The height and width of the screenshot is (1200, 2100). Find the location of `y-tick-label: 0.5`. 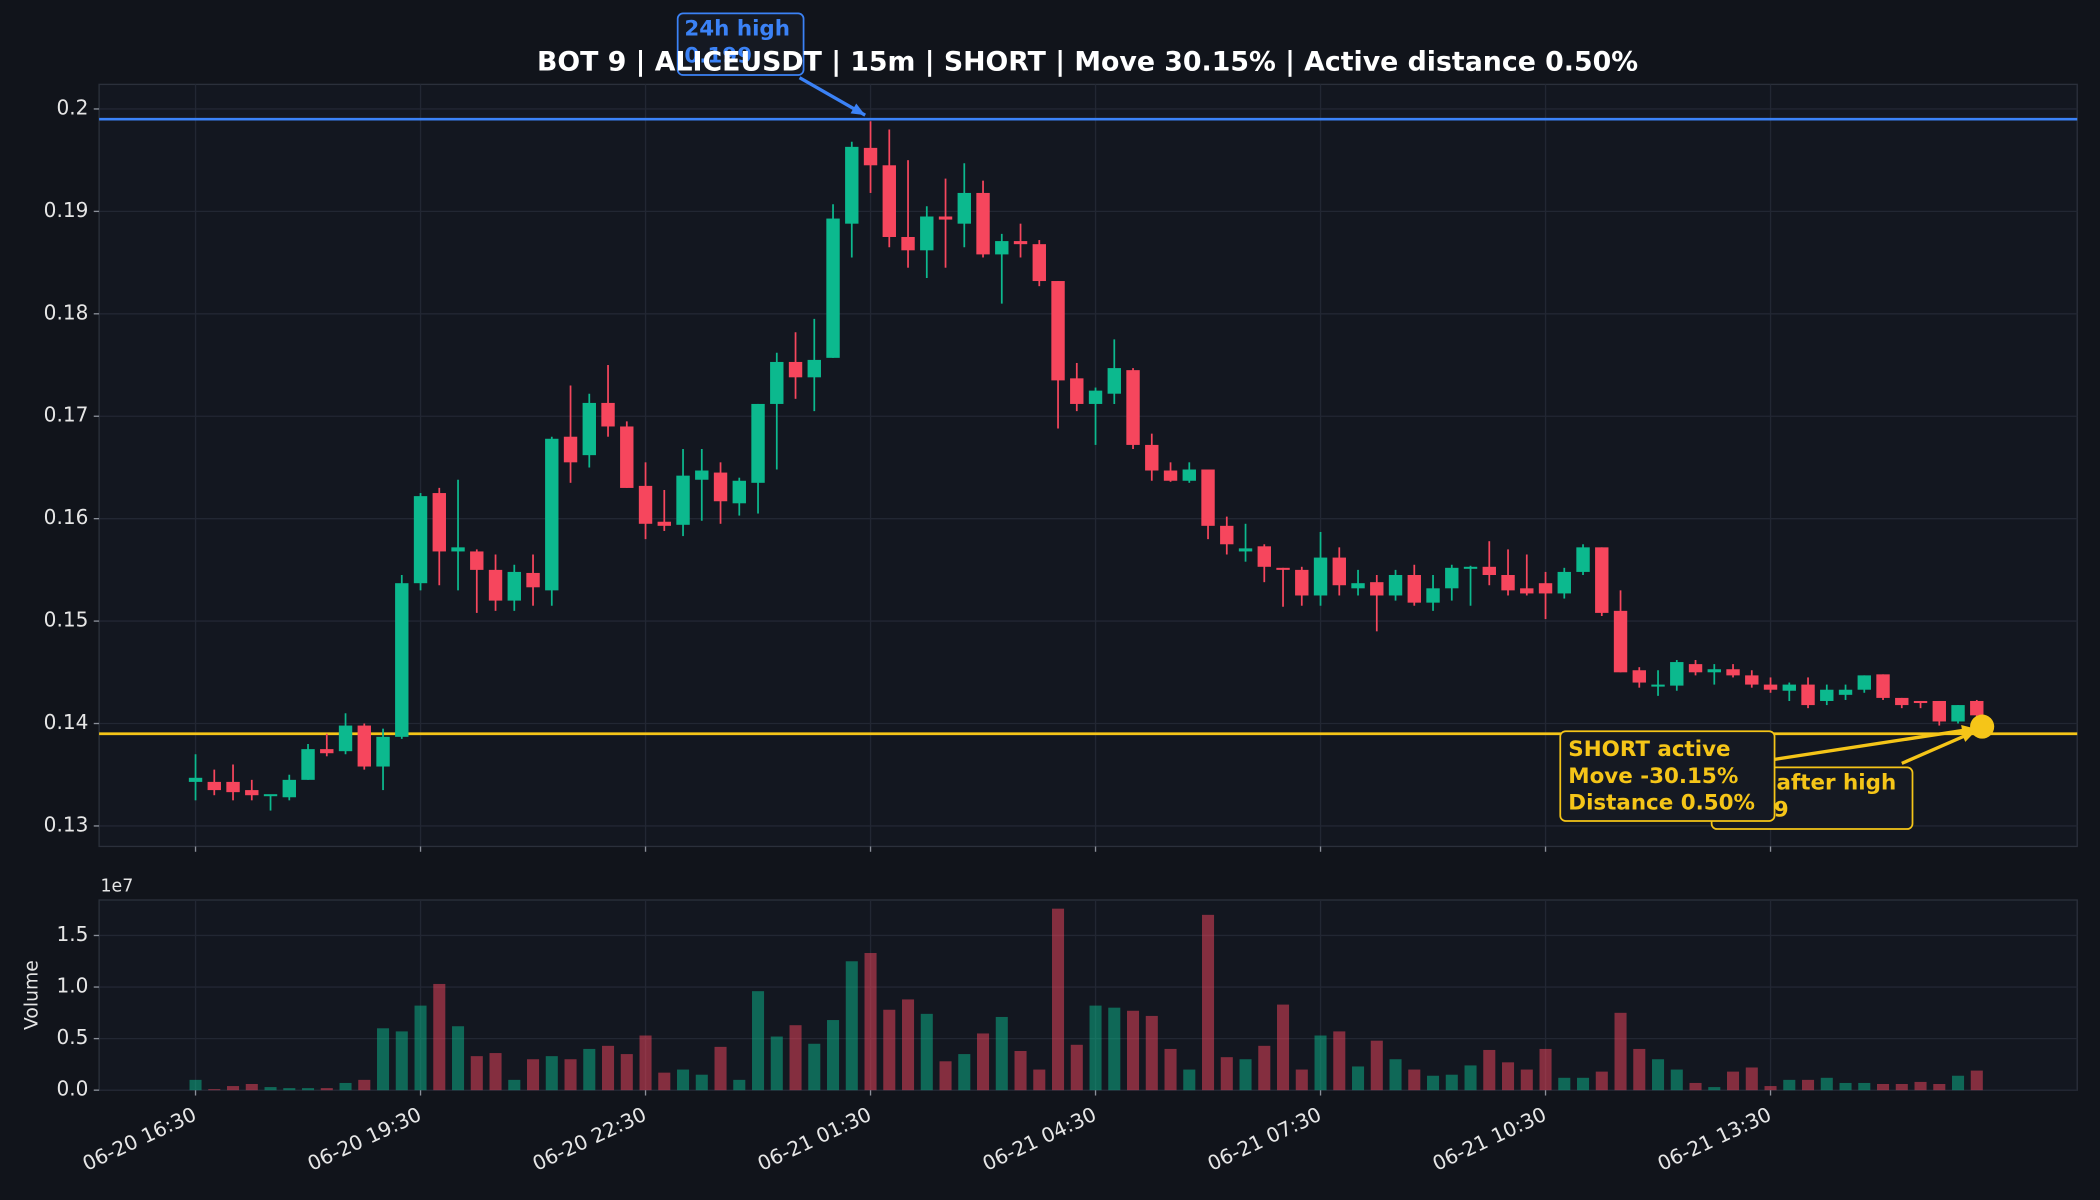

y-tick-label: 0.5 is located at coordinates (72, 1037).